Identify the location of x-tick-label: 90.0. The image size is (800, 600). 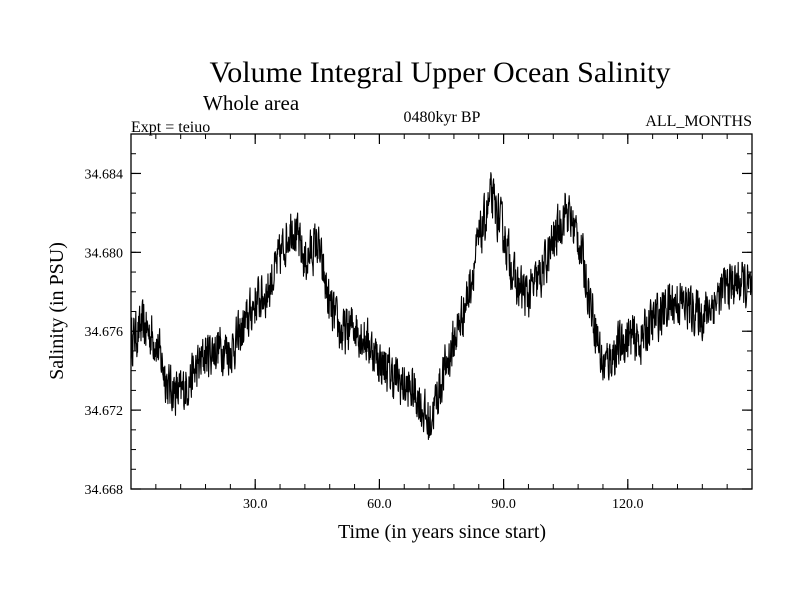
(503, 504).